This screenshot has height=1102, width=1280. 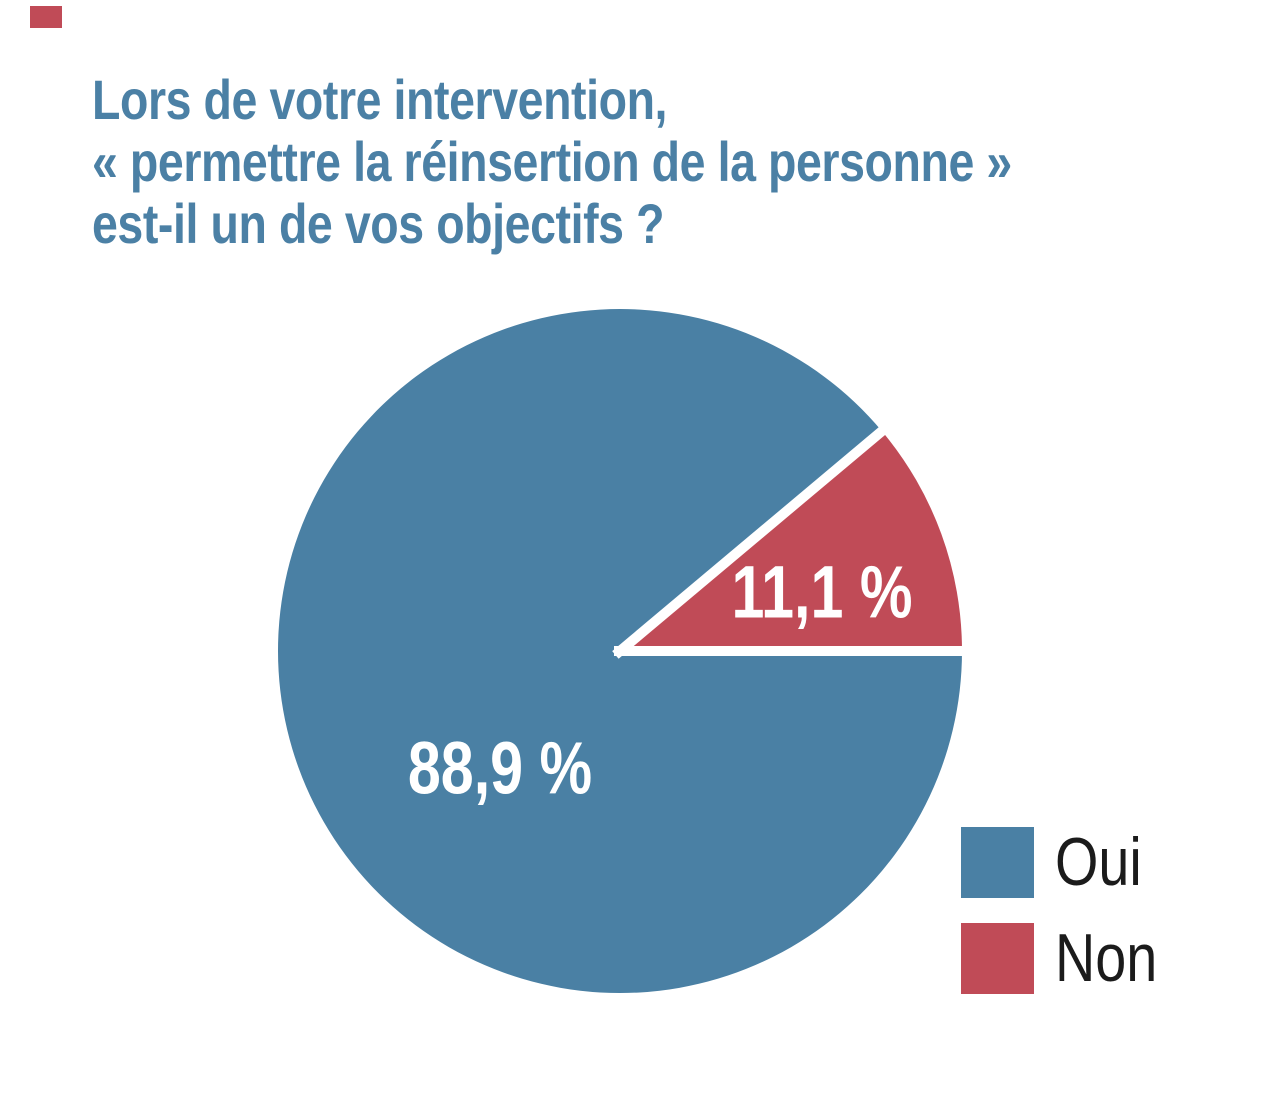 I want to click on legend-item-non: Non, so click(x=1070, y=958).